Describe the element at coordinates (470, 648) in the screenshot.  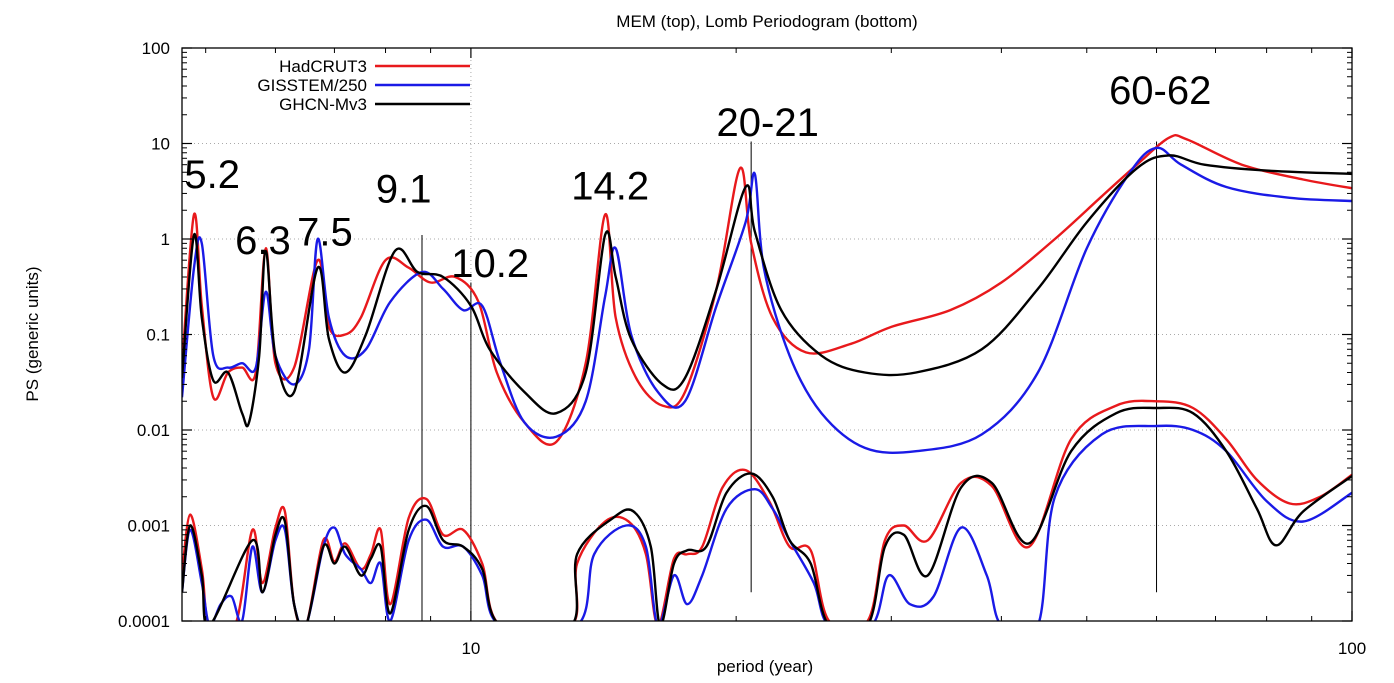
I see `x-tick-label: 10` at that location.